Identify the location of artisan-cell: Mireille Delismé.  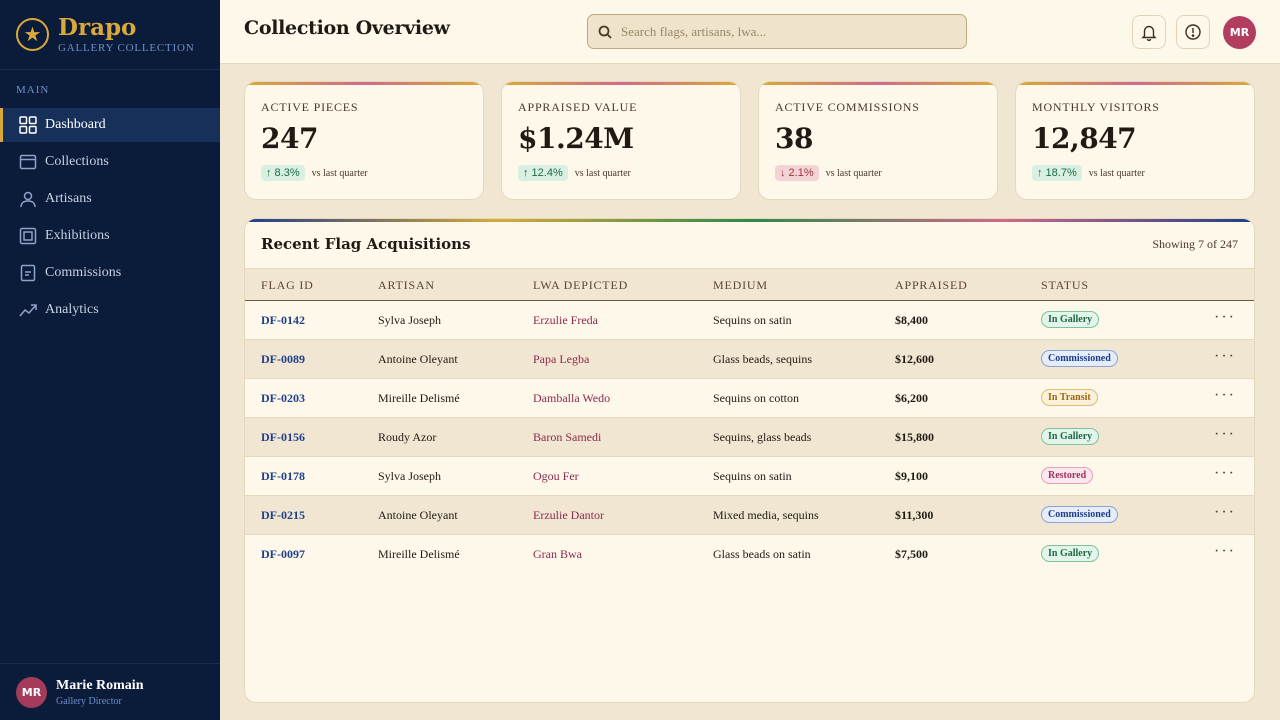
(419, 398).